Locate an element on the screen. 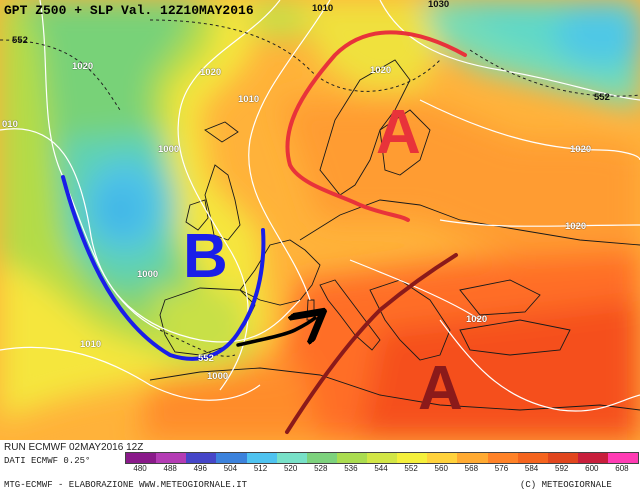 Image resolution: width=640 pixels, height=493 pixels. iso-label-1020-east: 1020 is located at coordinates (576, 226).